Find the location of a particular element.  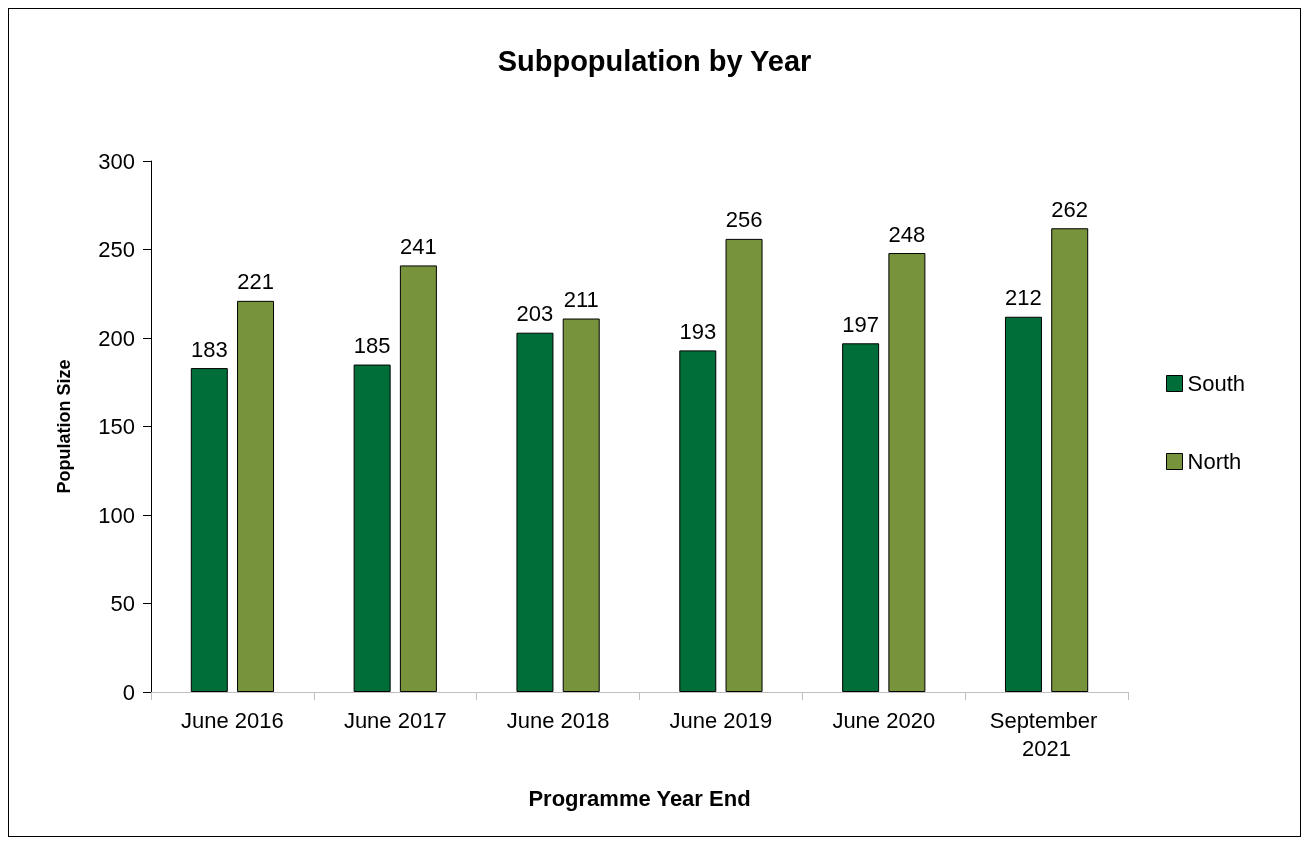

x-tick-label: September 2021 is located at coordinates (1046, 734).